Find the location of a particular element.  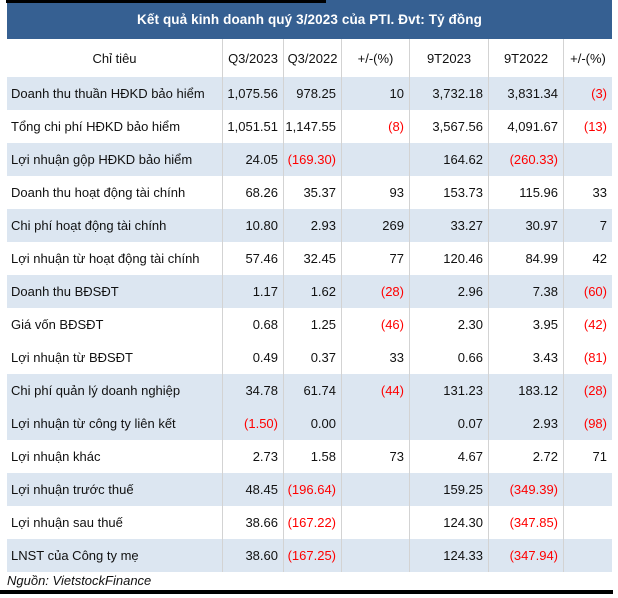

cell-value: 3,567.56 is located at coordinates (448, 126).